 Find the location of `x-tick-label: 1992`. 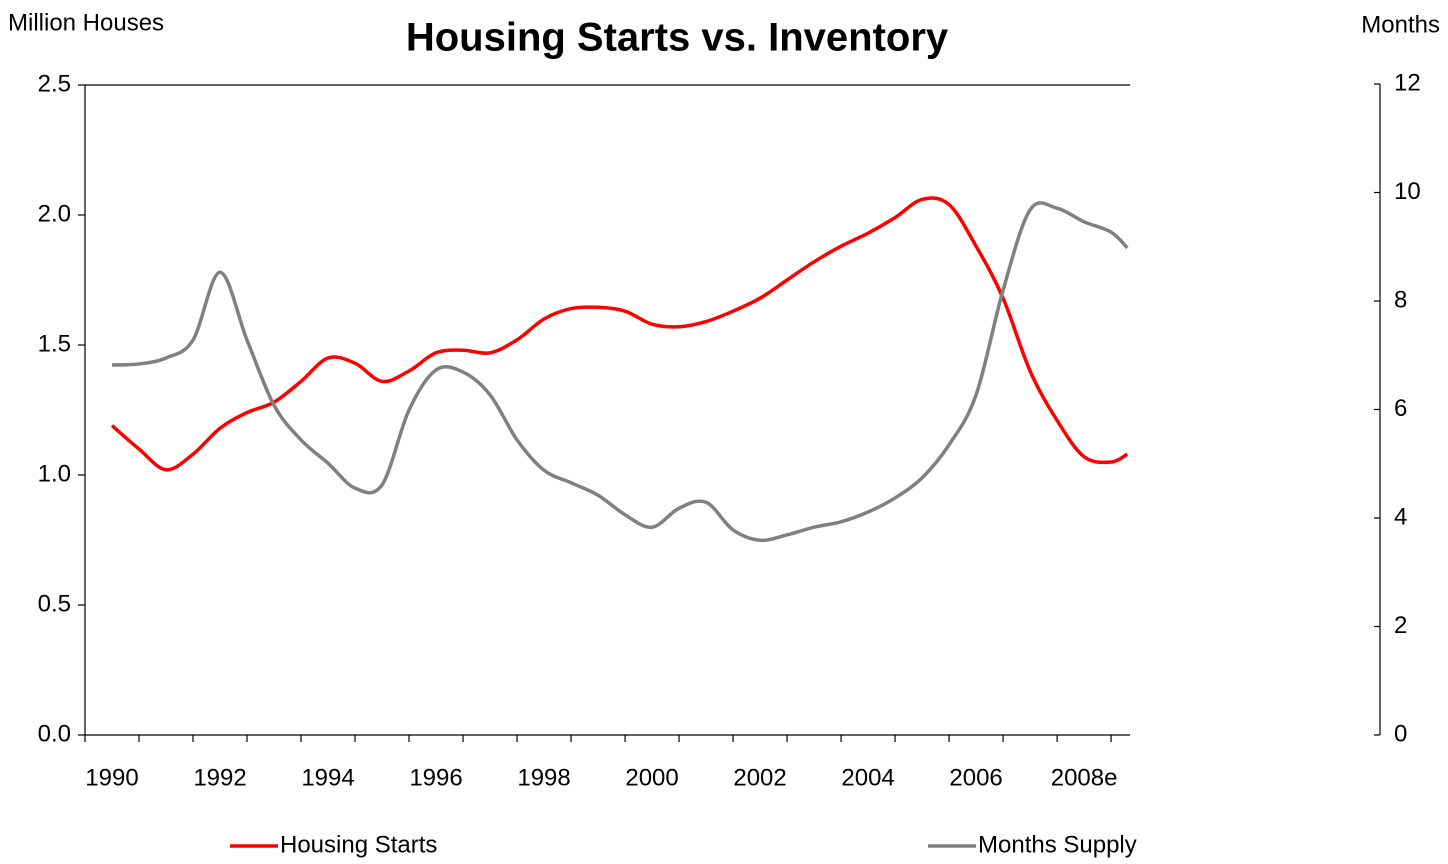

x-tick-label: 1992 is located at coordinates (219, 777).